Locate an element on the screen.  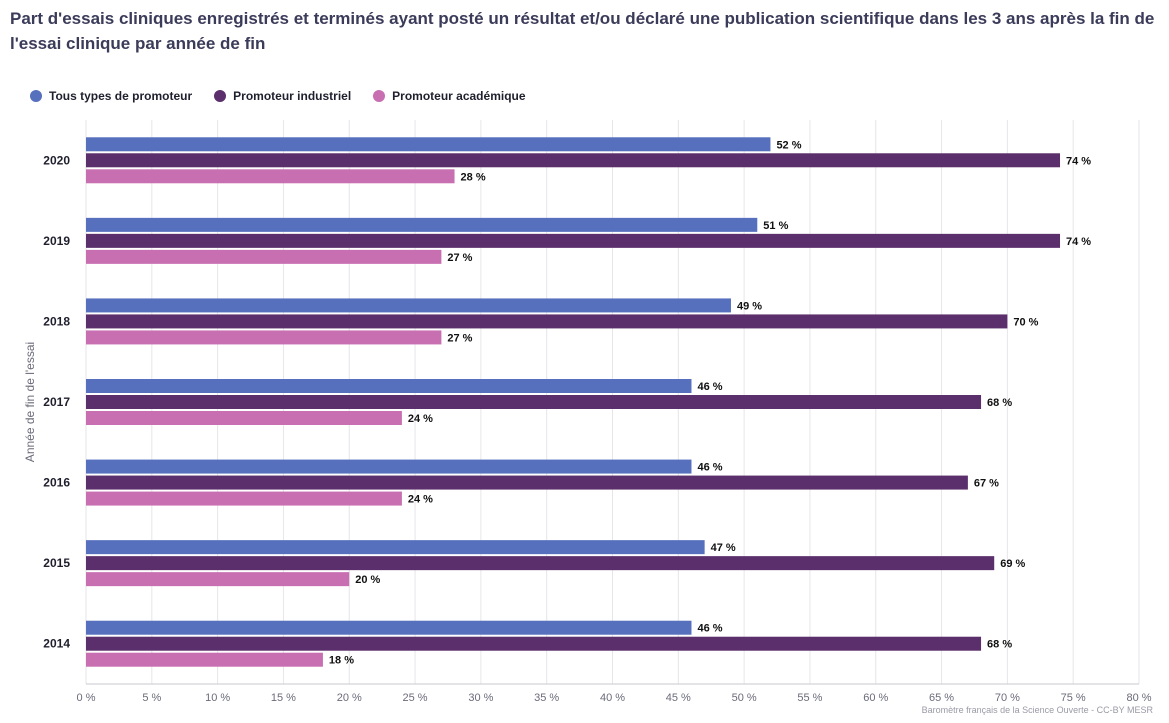
x-tick-label: 30 % is located at coordinates (480, 698).